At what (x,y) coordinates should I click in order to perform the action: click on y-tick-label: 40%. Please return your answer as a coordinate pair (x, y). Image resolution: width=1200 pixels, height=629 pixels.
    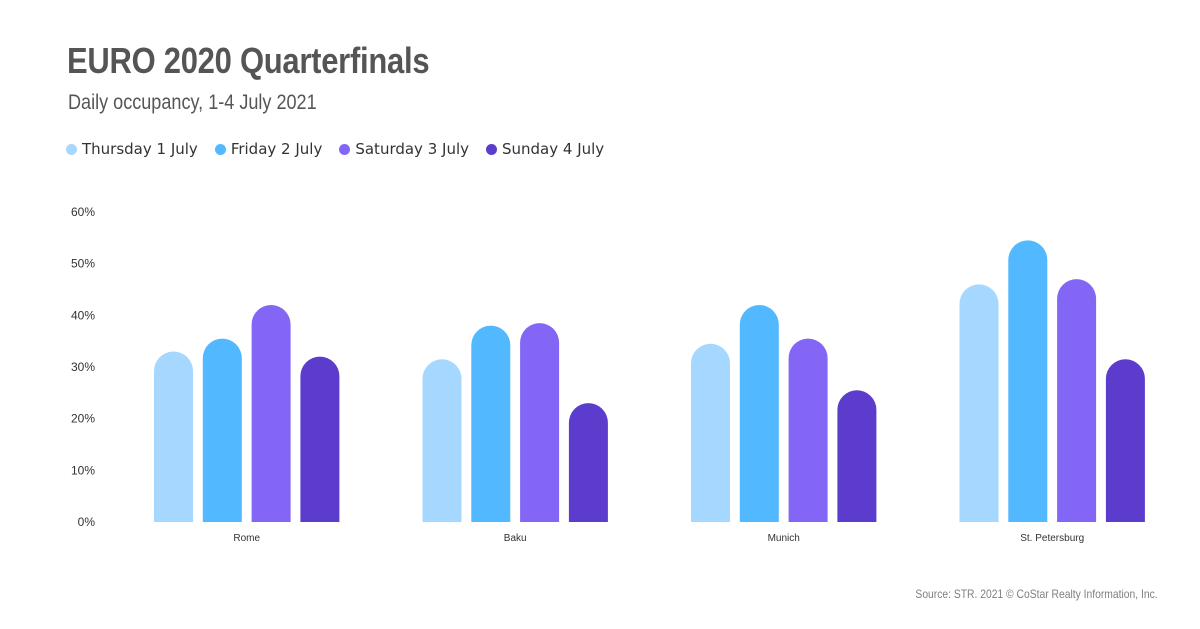
    Looking at the image, I should click on (83, 315).